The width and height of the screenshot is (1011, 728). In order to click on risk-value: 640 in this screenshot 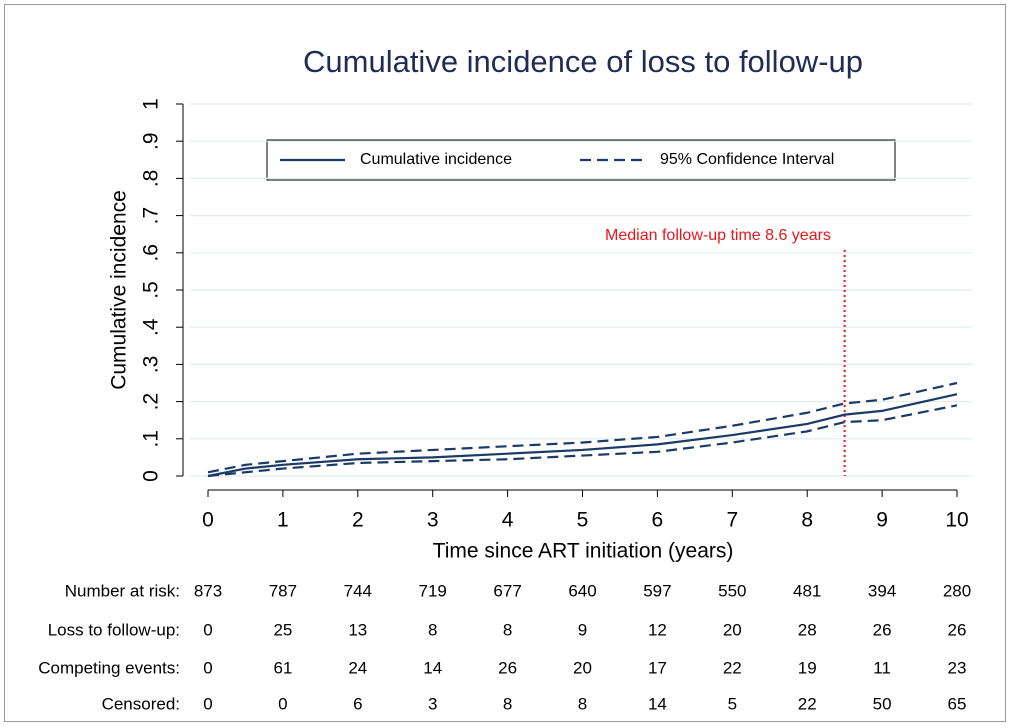, I will do `click(582, 590)`.